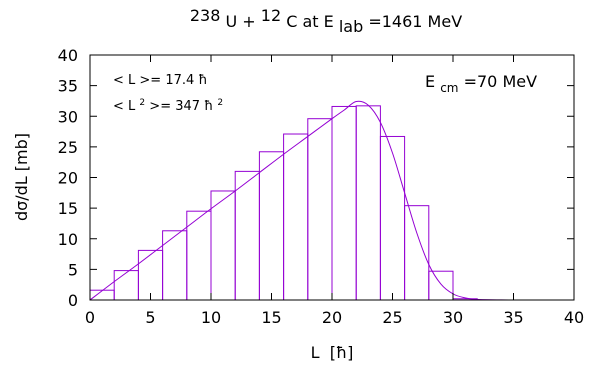 The image size is (592, 367). What do you see at coordinates (271, 15) in the screenshot?
I see `title-sup-12: 12` at bounding box center [271, 15].